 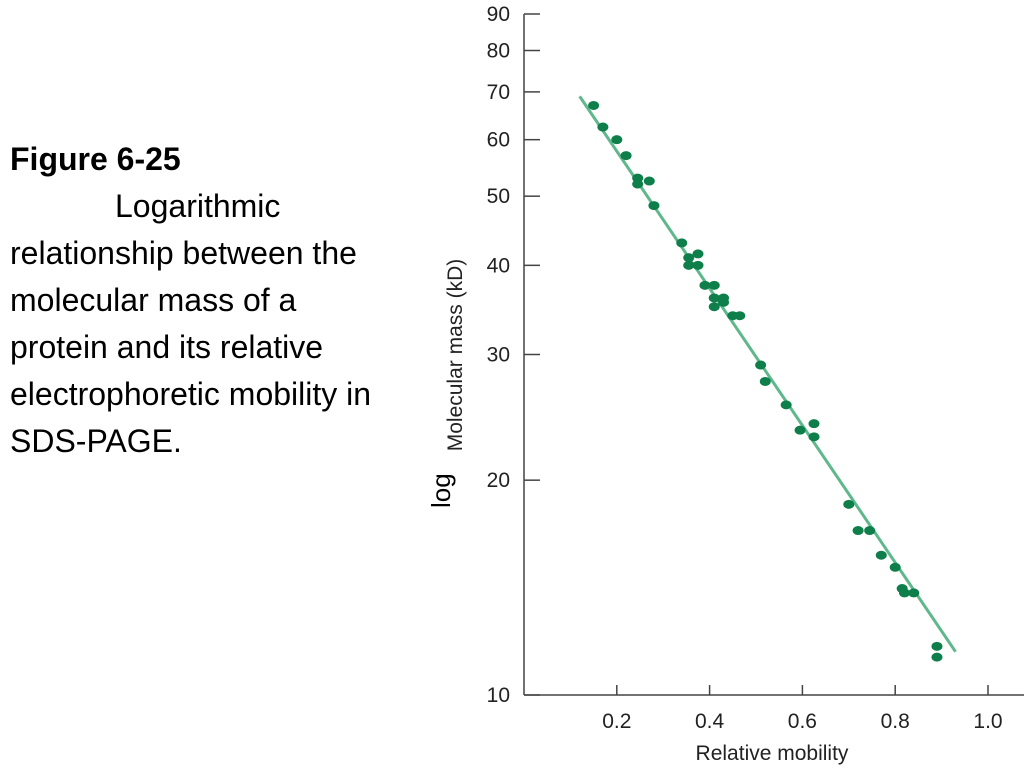 I want to click on x-tick-label: 0.8, so click(x=895, y=721).